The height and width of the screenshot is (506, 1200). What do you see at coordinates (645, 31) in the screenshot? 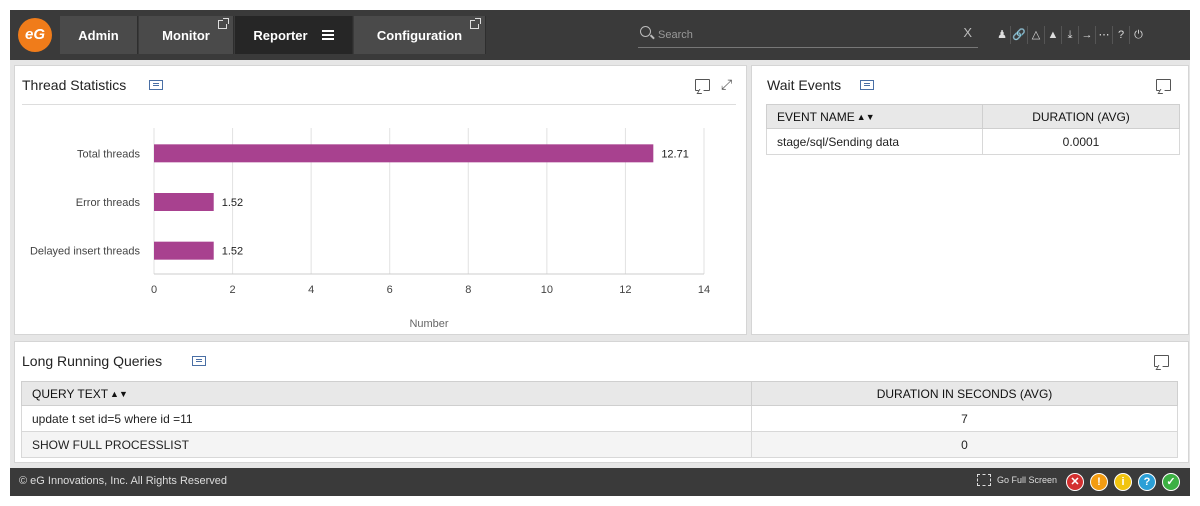
I see `search-icon` at bounding box center [645, 31].